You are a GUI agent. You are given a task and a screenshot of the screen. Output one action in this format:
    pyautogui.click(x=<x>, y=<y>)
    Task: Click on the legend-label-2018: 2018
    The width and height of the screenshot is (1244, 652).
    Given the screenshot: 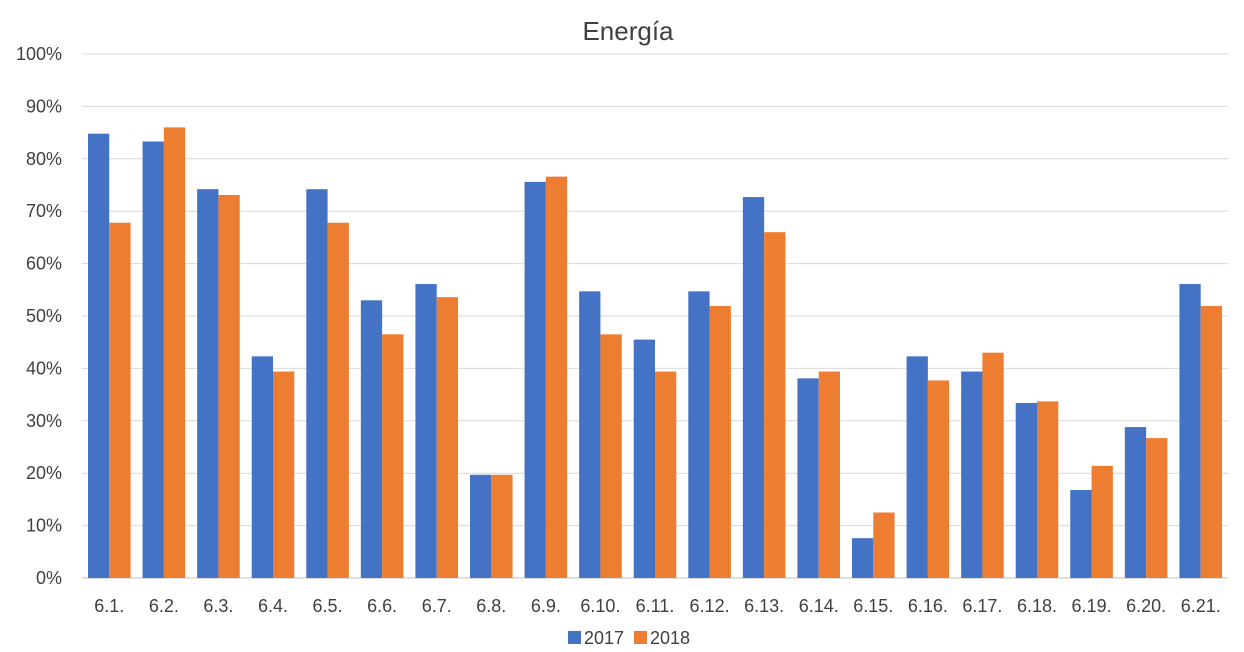 What is the action you would take?
    pyautogui.click(x=670, y=638)
    